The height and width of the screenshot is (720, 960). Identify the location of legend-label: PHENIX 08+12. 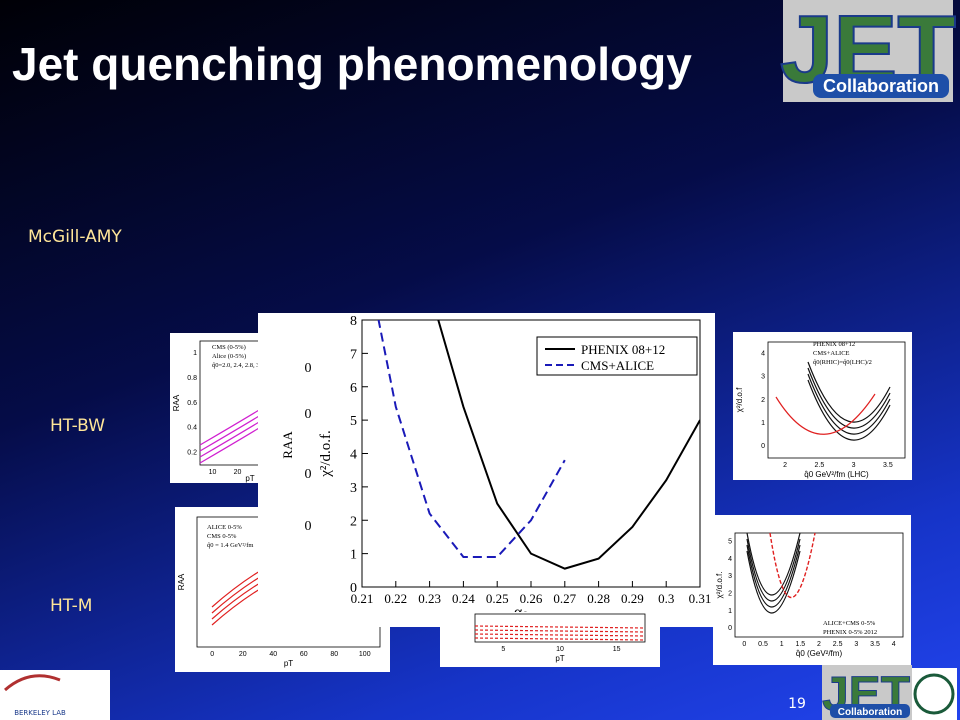
(623, 349).